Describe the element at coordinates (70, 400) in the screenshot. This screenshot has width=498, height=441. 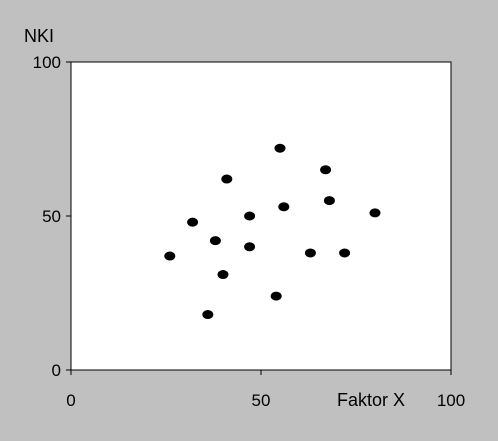
I see `x-tick-label: 0` at that location.